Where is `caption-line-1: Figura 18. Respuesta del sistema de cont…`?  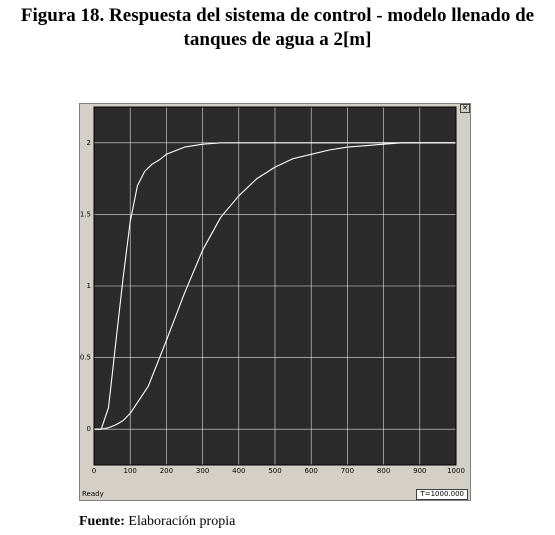 caption-line-1: Figura 18. Respuesta del sistema de cont… is located at coordinates (277, 15).